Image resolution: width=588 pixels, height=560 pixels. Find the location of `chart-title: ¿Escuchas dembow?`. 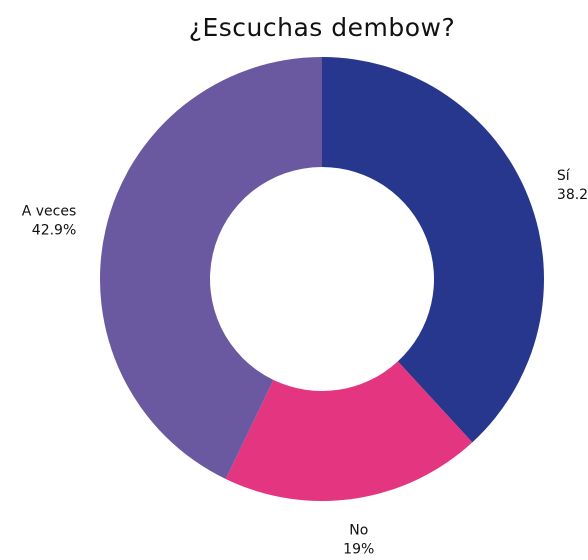

chart-title: ¿Escuchas dembow? is located at coordinates (322, 27).